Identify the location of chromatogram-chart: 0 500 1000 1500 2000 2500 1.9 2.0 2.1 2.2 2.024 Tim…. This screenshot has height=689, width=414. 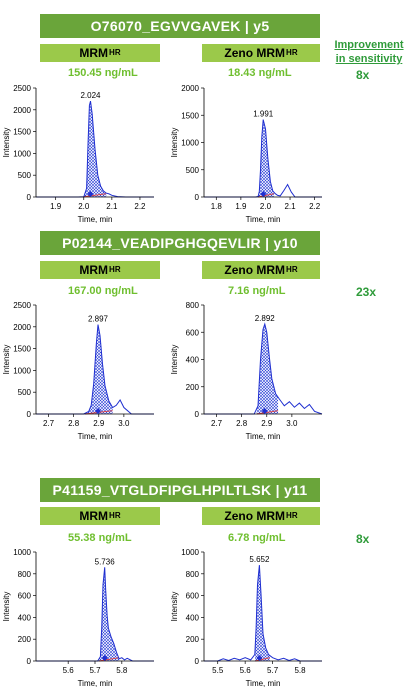
(78, 154).